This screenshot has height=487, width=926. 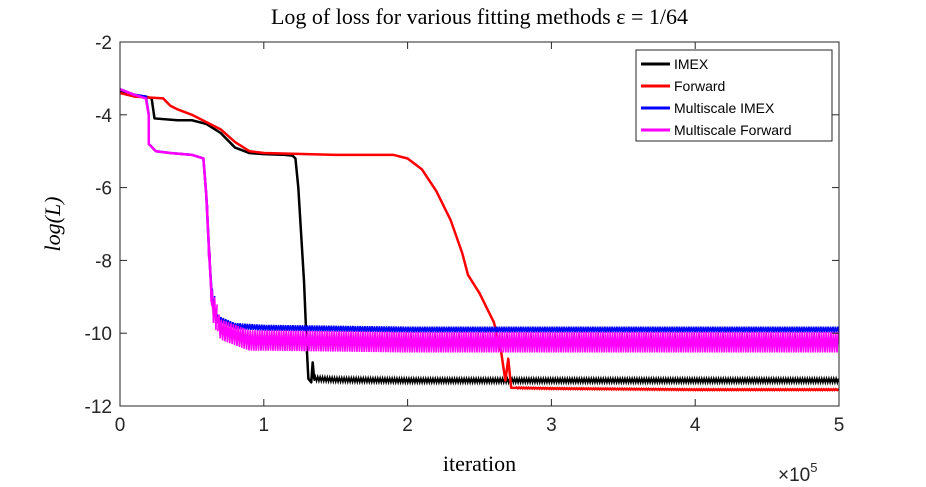 What do you see at coordinates (103, 116) in the screenshot?
I see `y-tick-label: -4` at bounding box center [103, 116].